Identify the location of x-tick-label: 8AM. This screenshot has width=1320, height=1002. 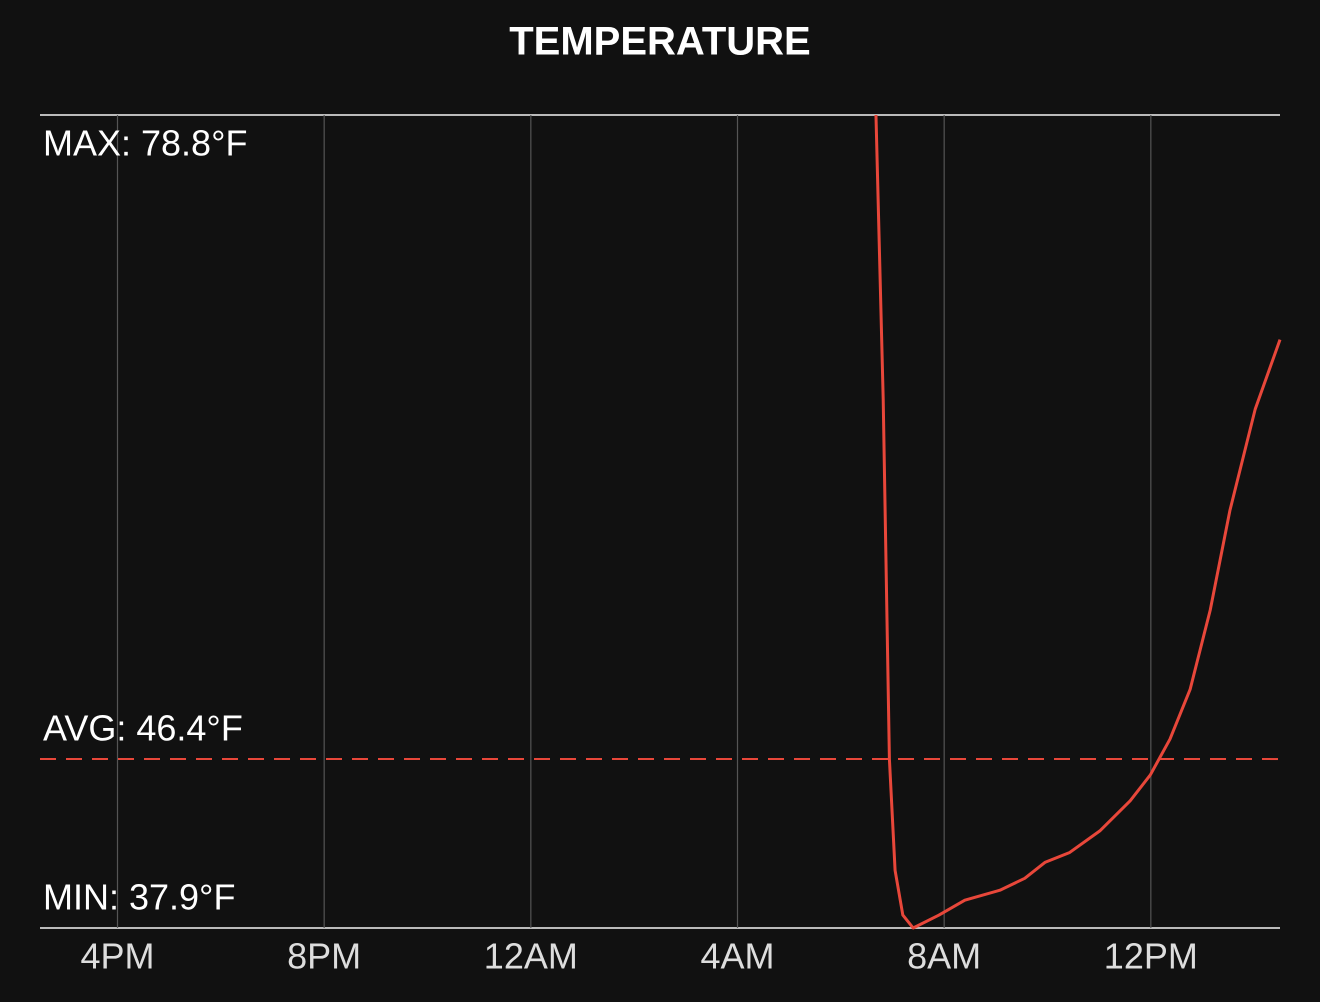
(944, 956).